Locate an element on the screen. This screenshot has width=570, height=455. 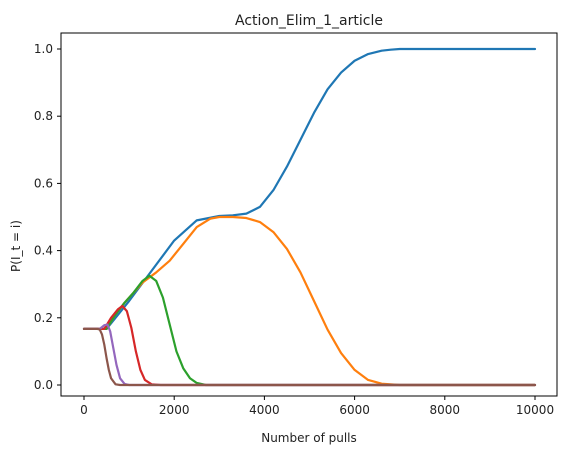
y-tick-label: 0.2 is located at coordinates (43, 318).